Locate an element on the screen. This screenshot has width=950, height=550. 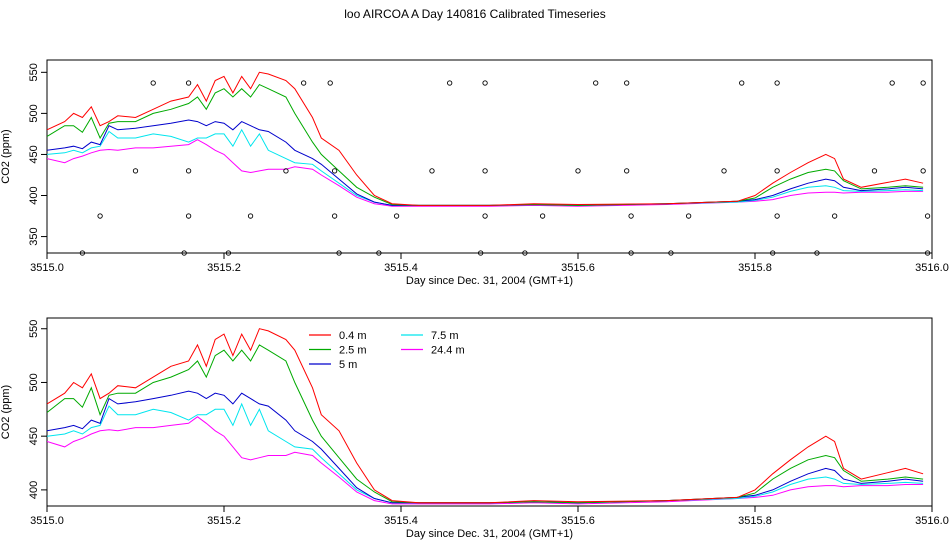
legend-label: 0.4 m is located at coordinates (353, 336).